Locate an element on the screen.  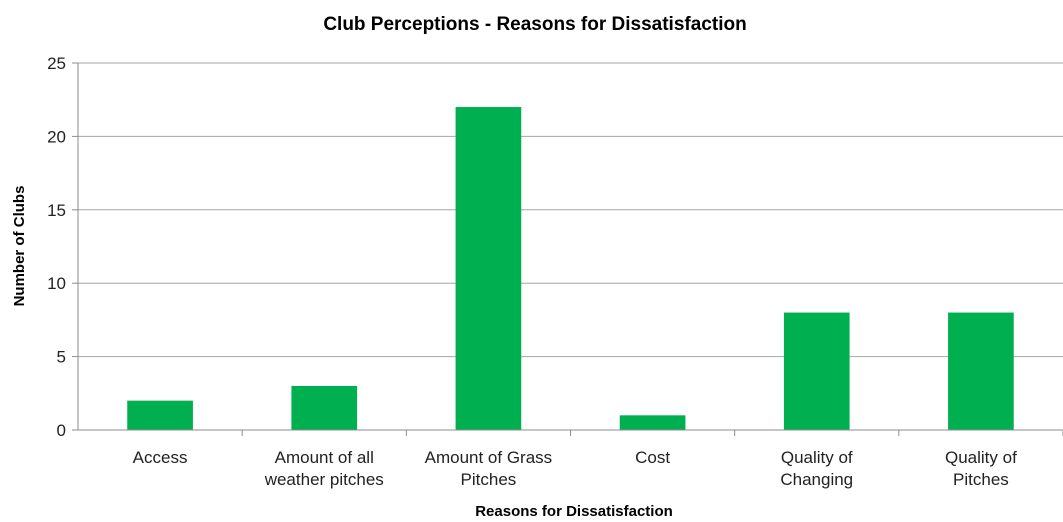
x-axis-title: Reasons for Dissatisfaction is located at coordinates (574, 511).